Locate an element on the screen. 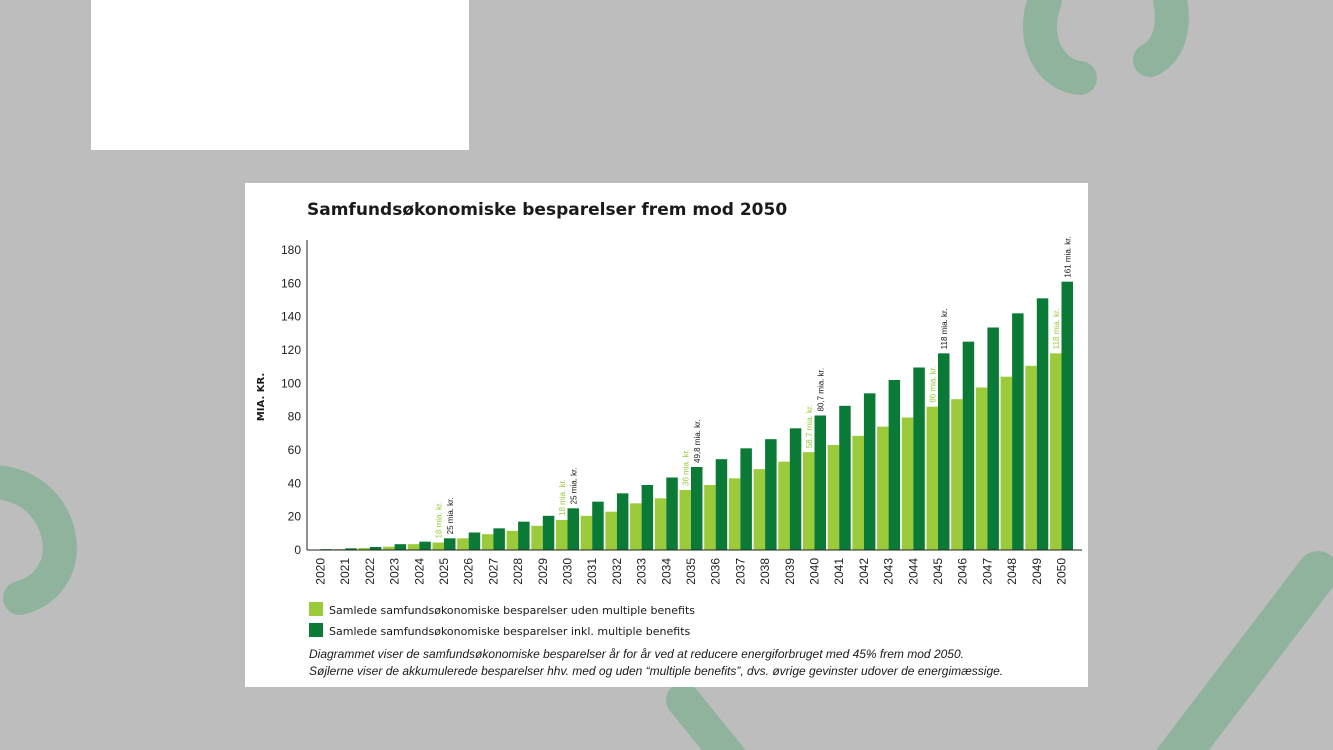 Image resolution: width=1333 pixels, height=750 pixels. data-label: 80,7 mia. kr. is located at coordinates (820, 390).